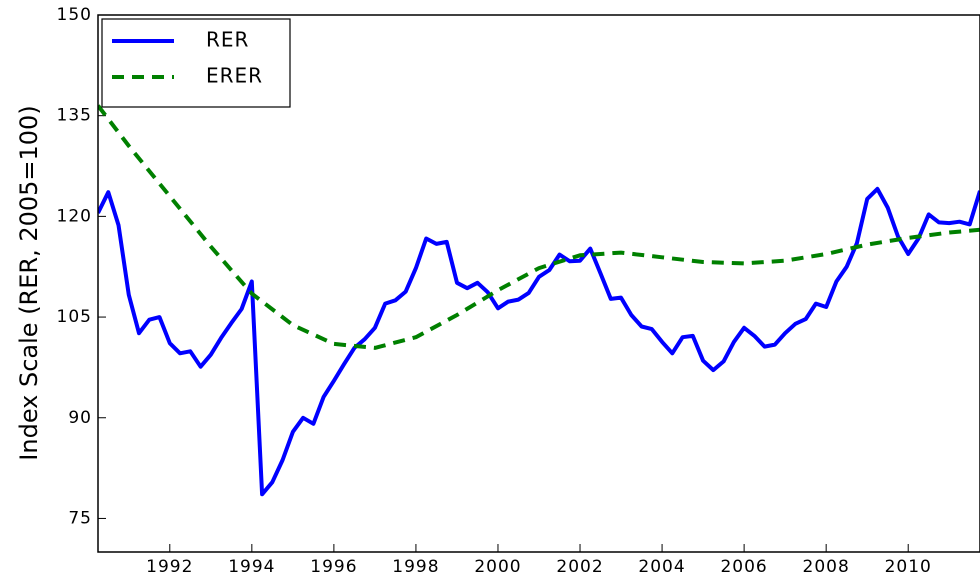  I want to click on x-tick-label: 2006, so click(743, 567).